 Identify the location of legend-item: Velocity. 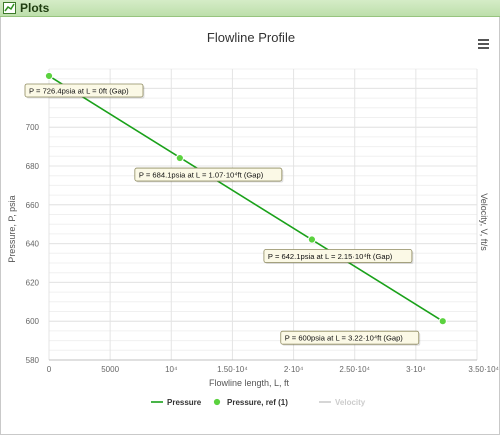
(342, 402).